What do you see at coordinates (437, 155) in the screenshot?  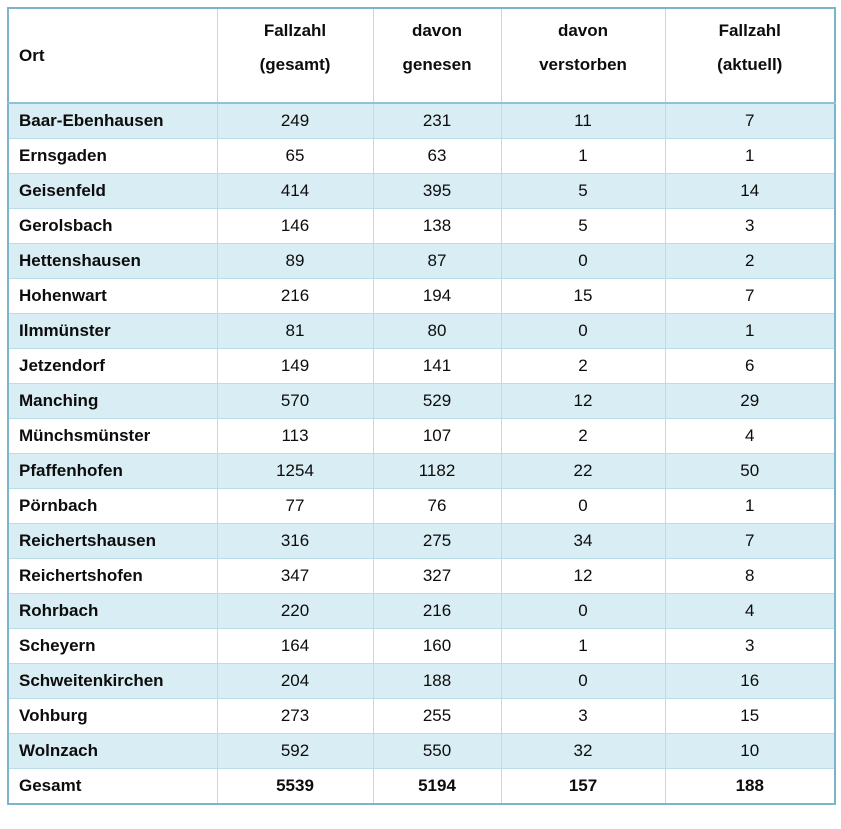 I see `cell-genesen: 63` at bounding box center [437, 155].